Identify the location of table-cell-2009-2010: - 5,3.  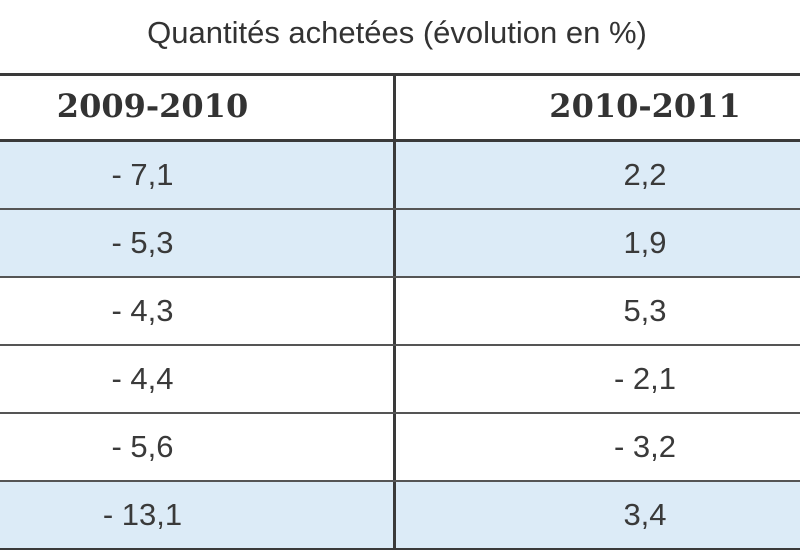
(198, 243).